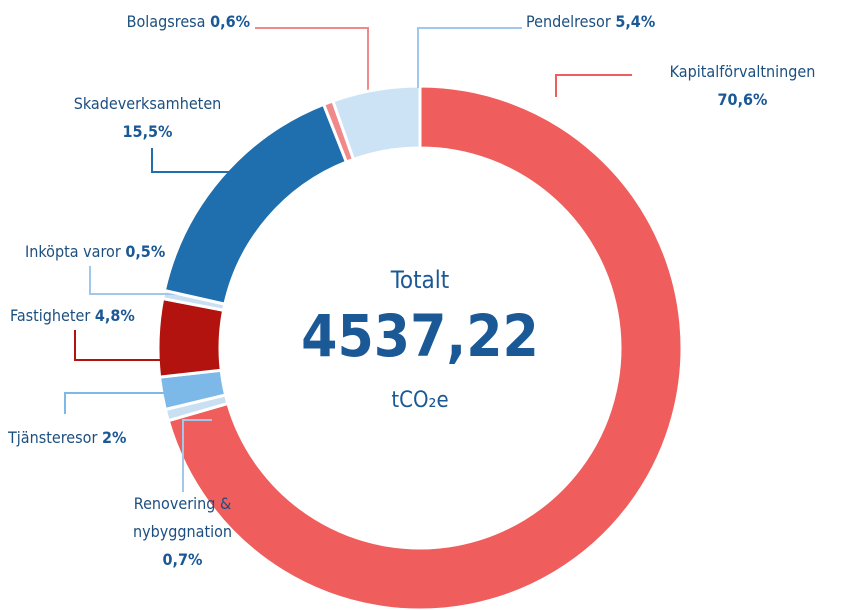  I want to click on segment-value: 2%, so click(114, 437).